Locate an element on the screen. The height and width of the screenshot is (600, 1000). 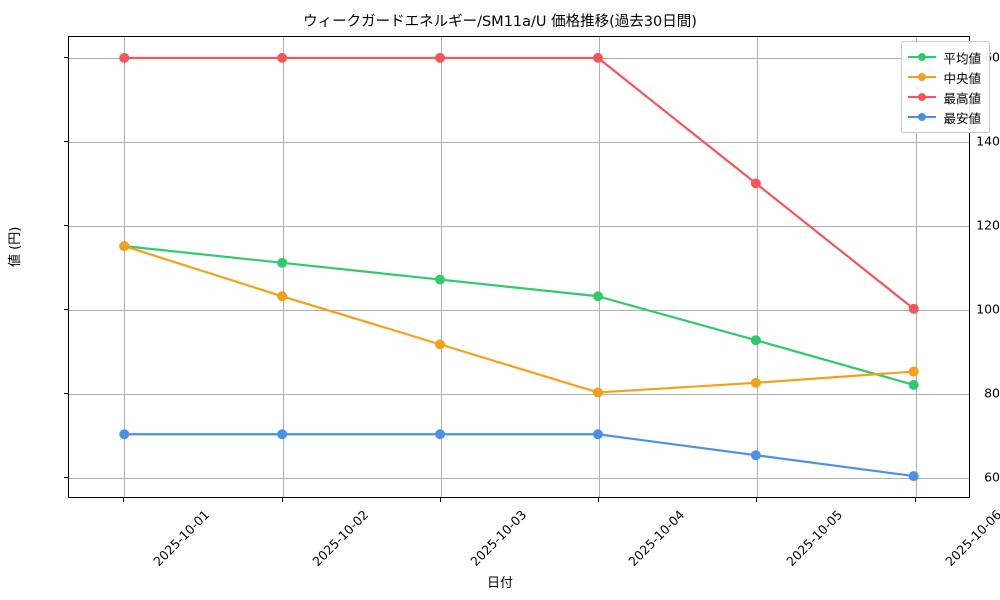
legend-item-最安値: 最安値 is located at coordinates (944, 117).